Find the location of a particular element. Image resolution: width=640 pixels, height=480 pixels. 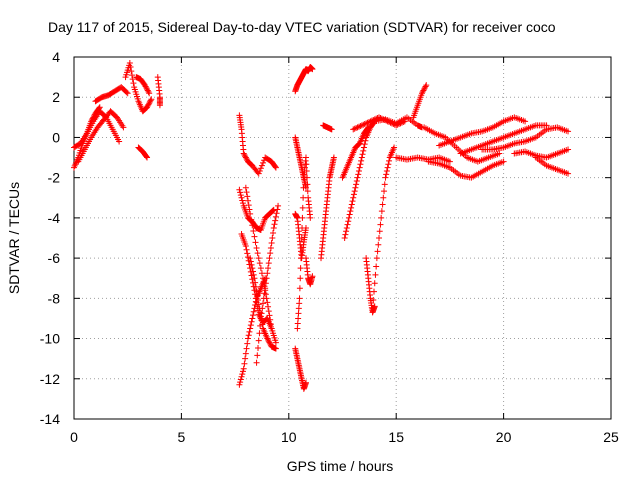

x-tick-label: 10 is located at coordinates (289, 437).